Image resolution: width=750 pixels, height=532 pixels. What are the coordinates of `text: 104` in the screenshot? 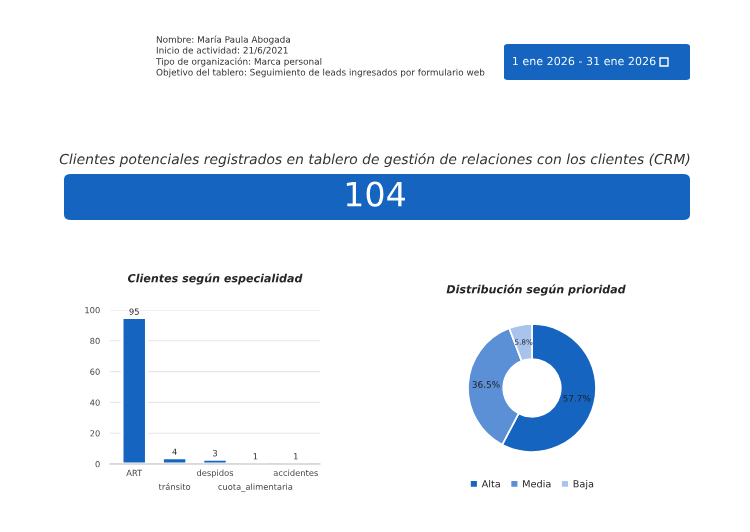 It's located at (375, 194).